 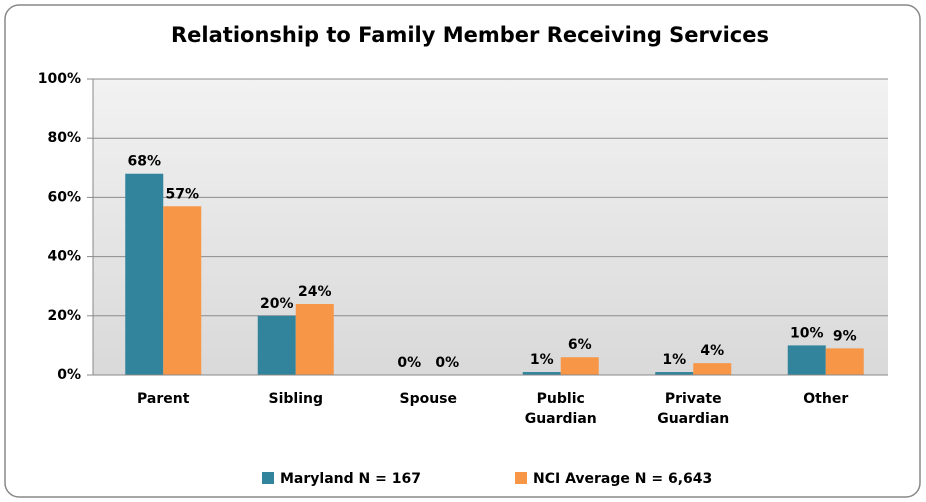 I want to click on legend-label: Maryland N = 167, so click(x=350, y=479).